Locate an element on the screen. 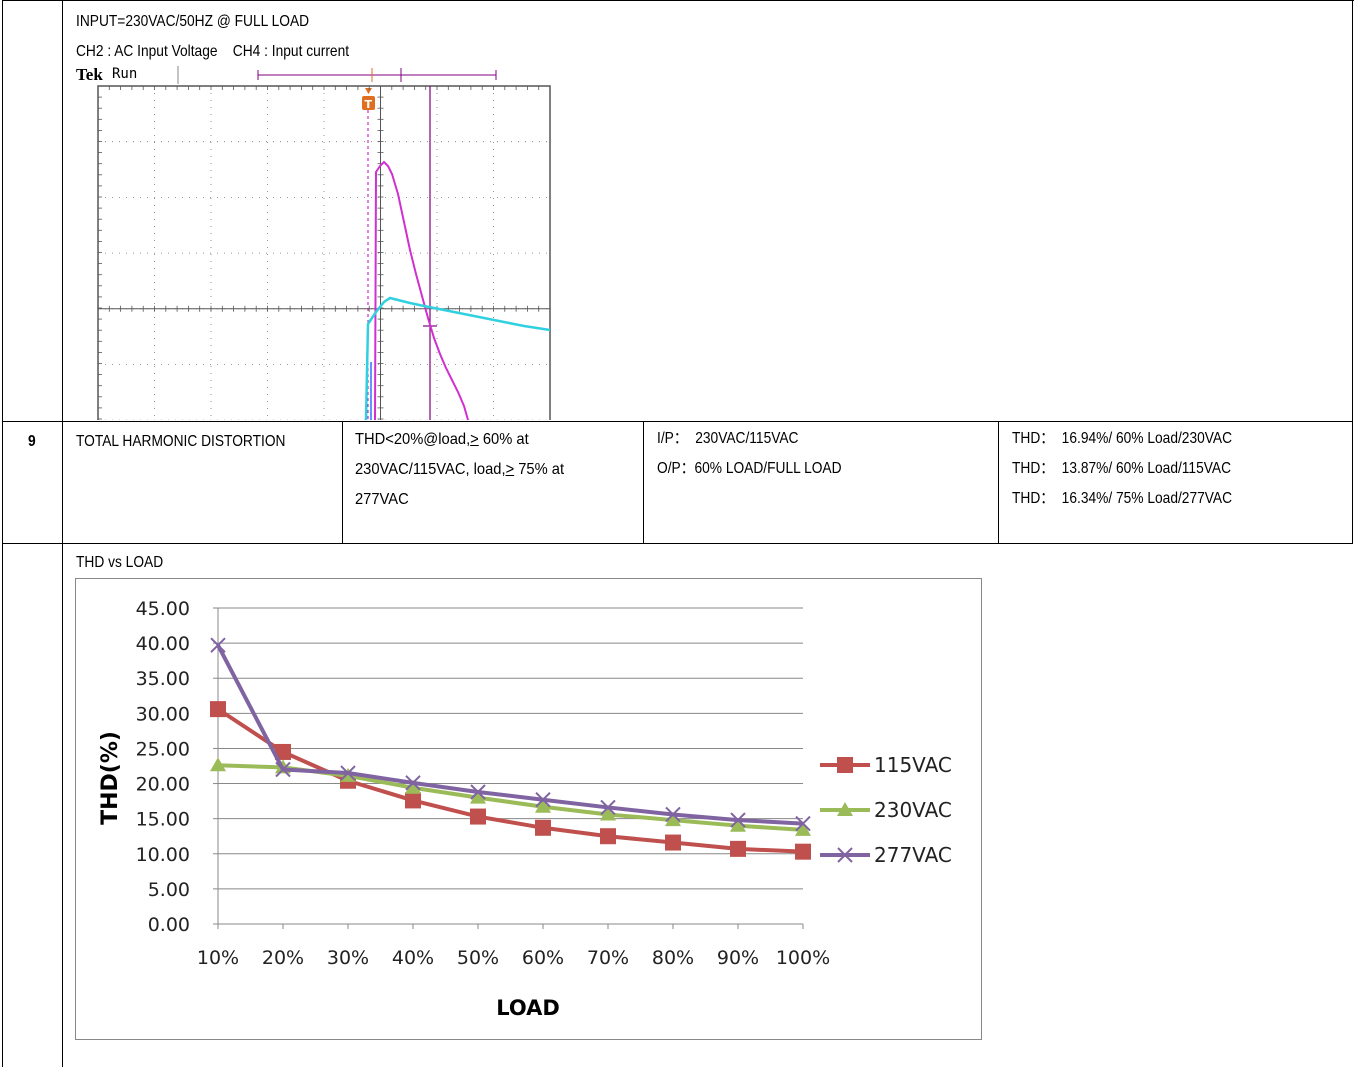  y-tick-label: 25.00 is located at coordinates (163, 749).